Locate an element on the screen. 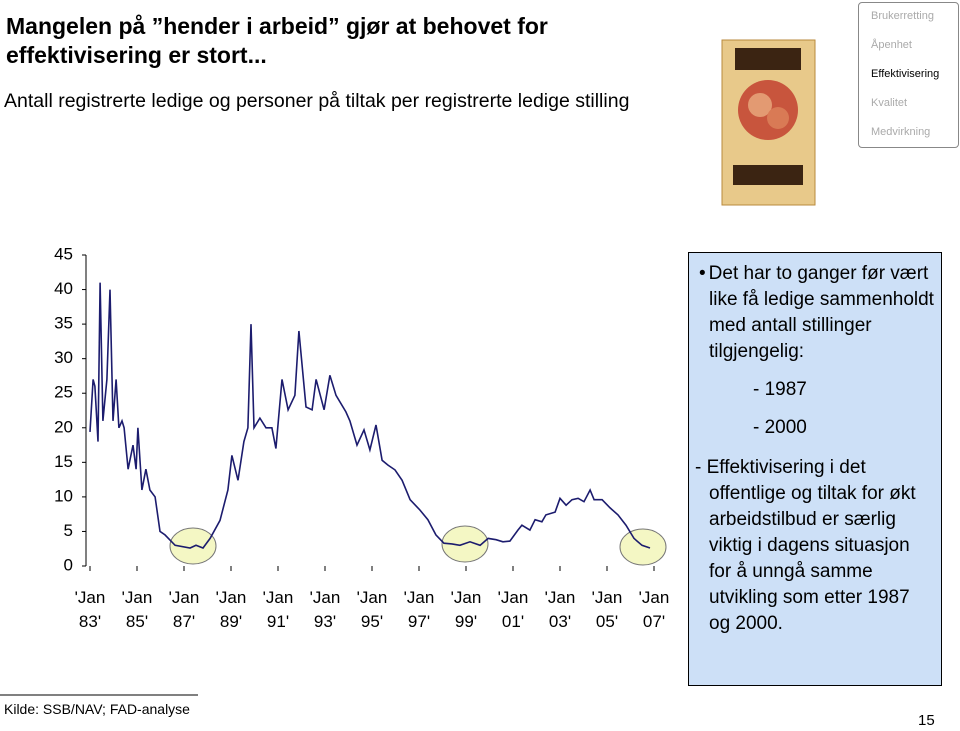 Image resolution: width=960 pixels, height=731 pixels. highlight is located at coordinates (643, 547).